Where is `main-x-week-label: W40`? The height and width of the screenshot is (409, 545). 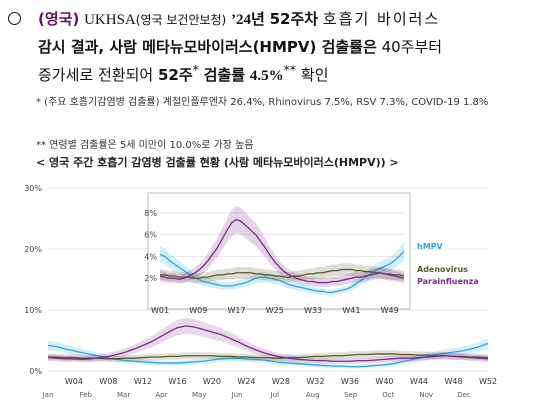 main-x-week-label: W40 is located at coordinates (384, 381).